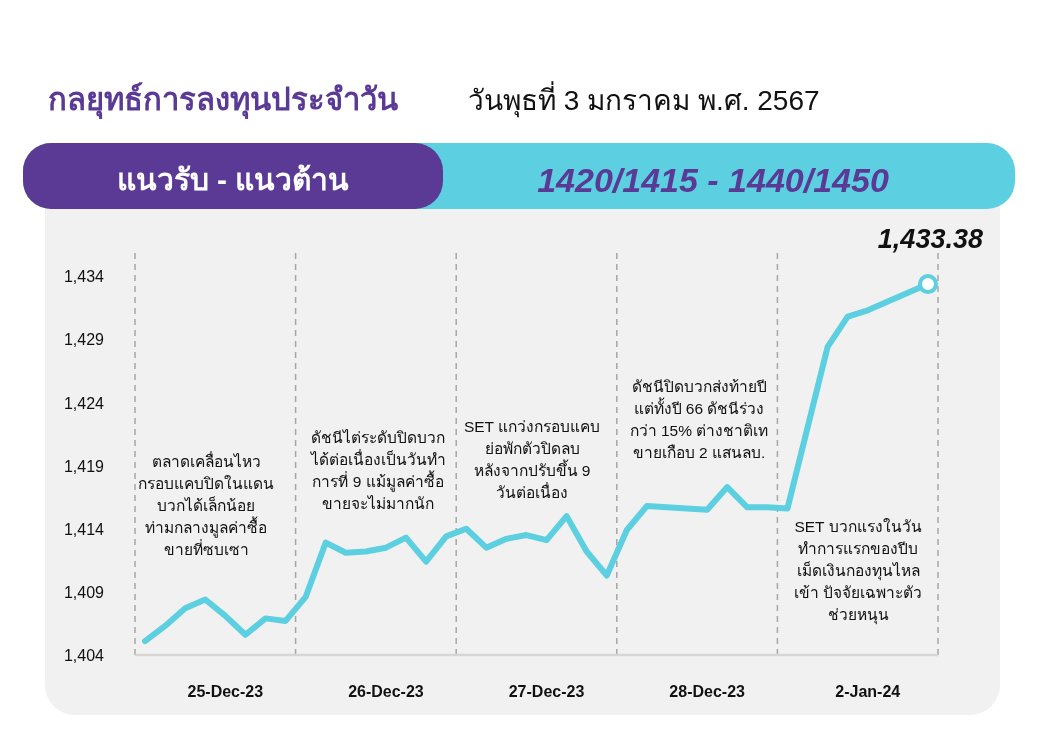  Describe the element at coordinates (84, 592) in the screenshot. I see `y-tick-label: 1,409` at that location.